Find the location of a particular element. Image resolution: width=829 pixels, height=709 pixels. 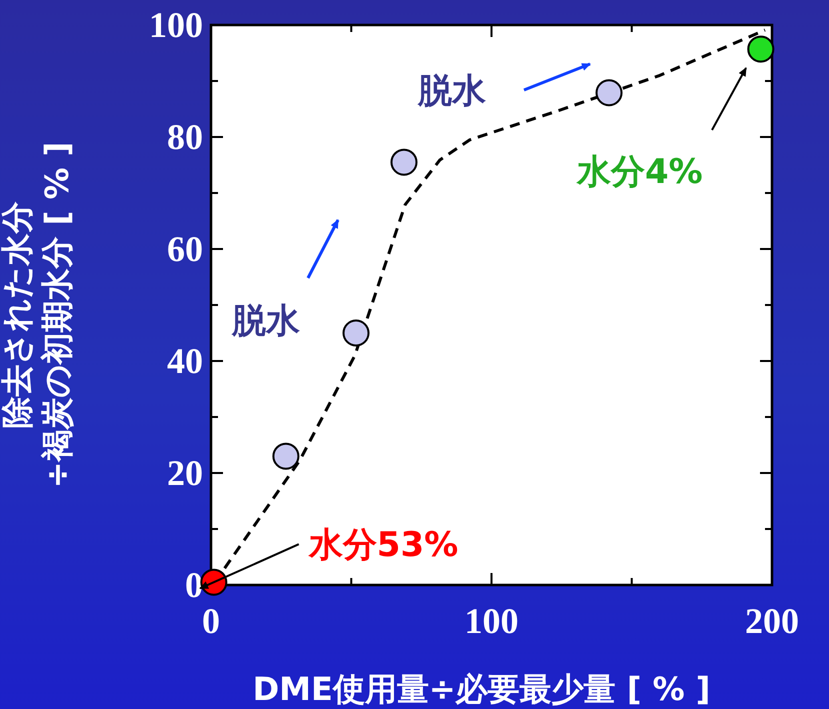

x-axis-title: DME使用量÷必要最少量 [ % ] is located at coordinates (481, 689).